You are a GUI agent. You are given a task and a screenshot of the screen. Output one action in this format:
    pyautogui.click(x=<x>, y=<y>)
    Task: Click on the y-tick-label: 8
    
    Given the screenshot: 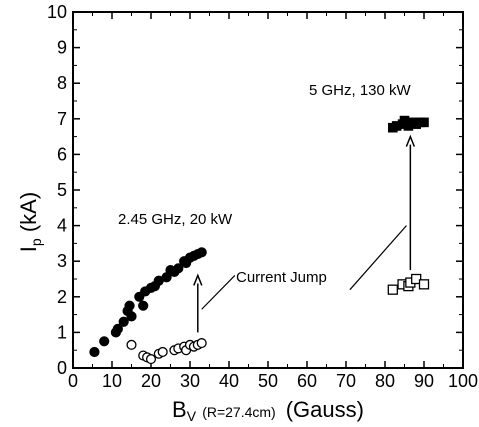 What is the action you would take?
    pyautogui.click(x=62, y=83)
    